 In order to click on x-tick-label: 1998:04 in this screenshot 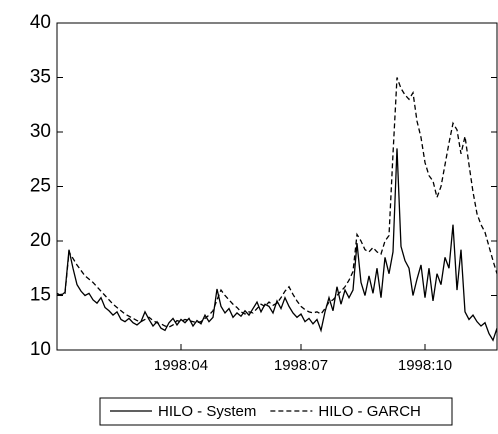, I will do `click(181, 365)`.